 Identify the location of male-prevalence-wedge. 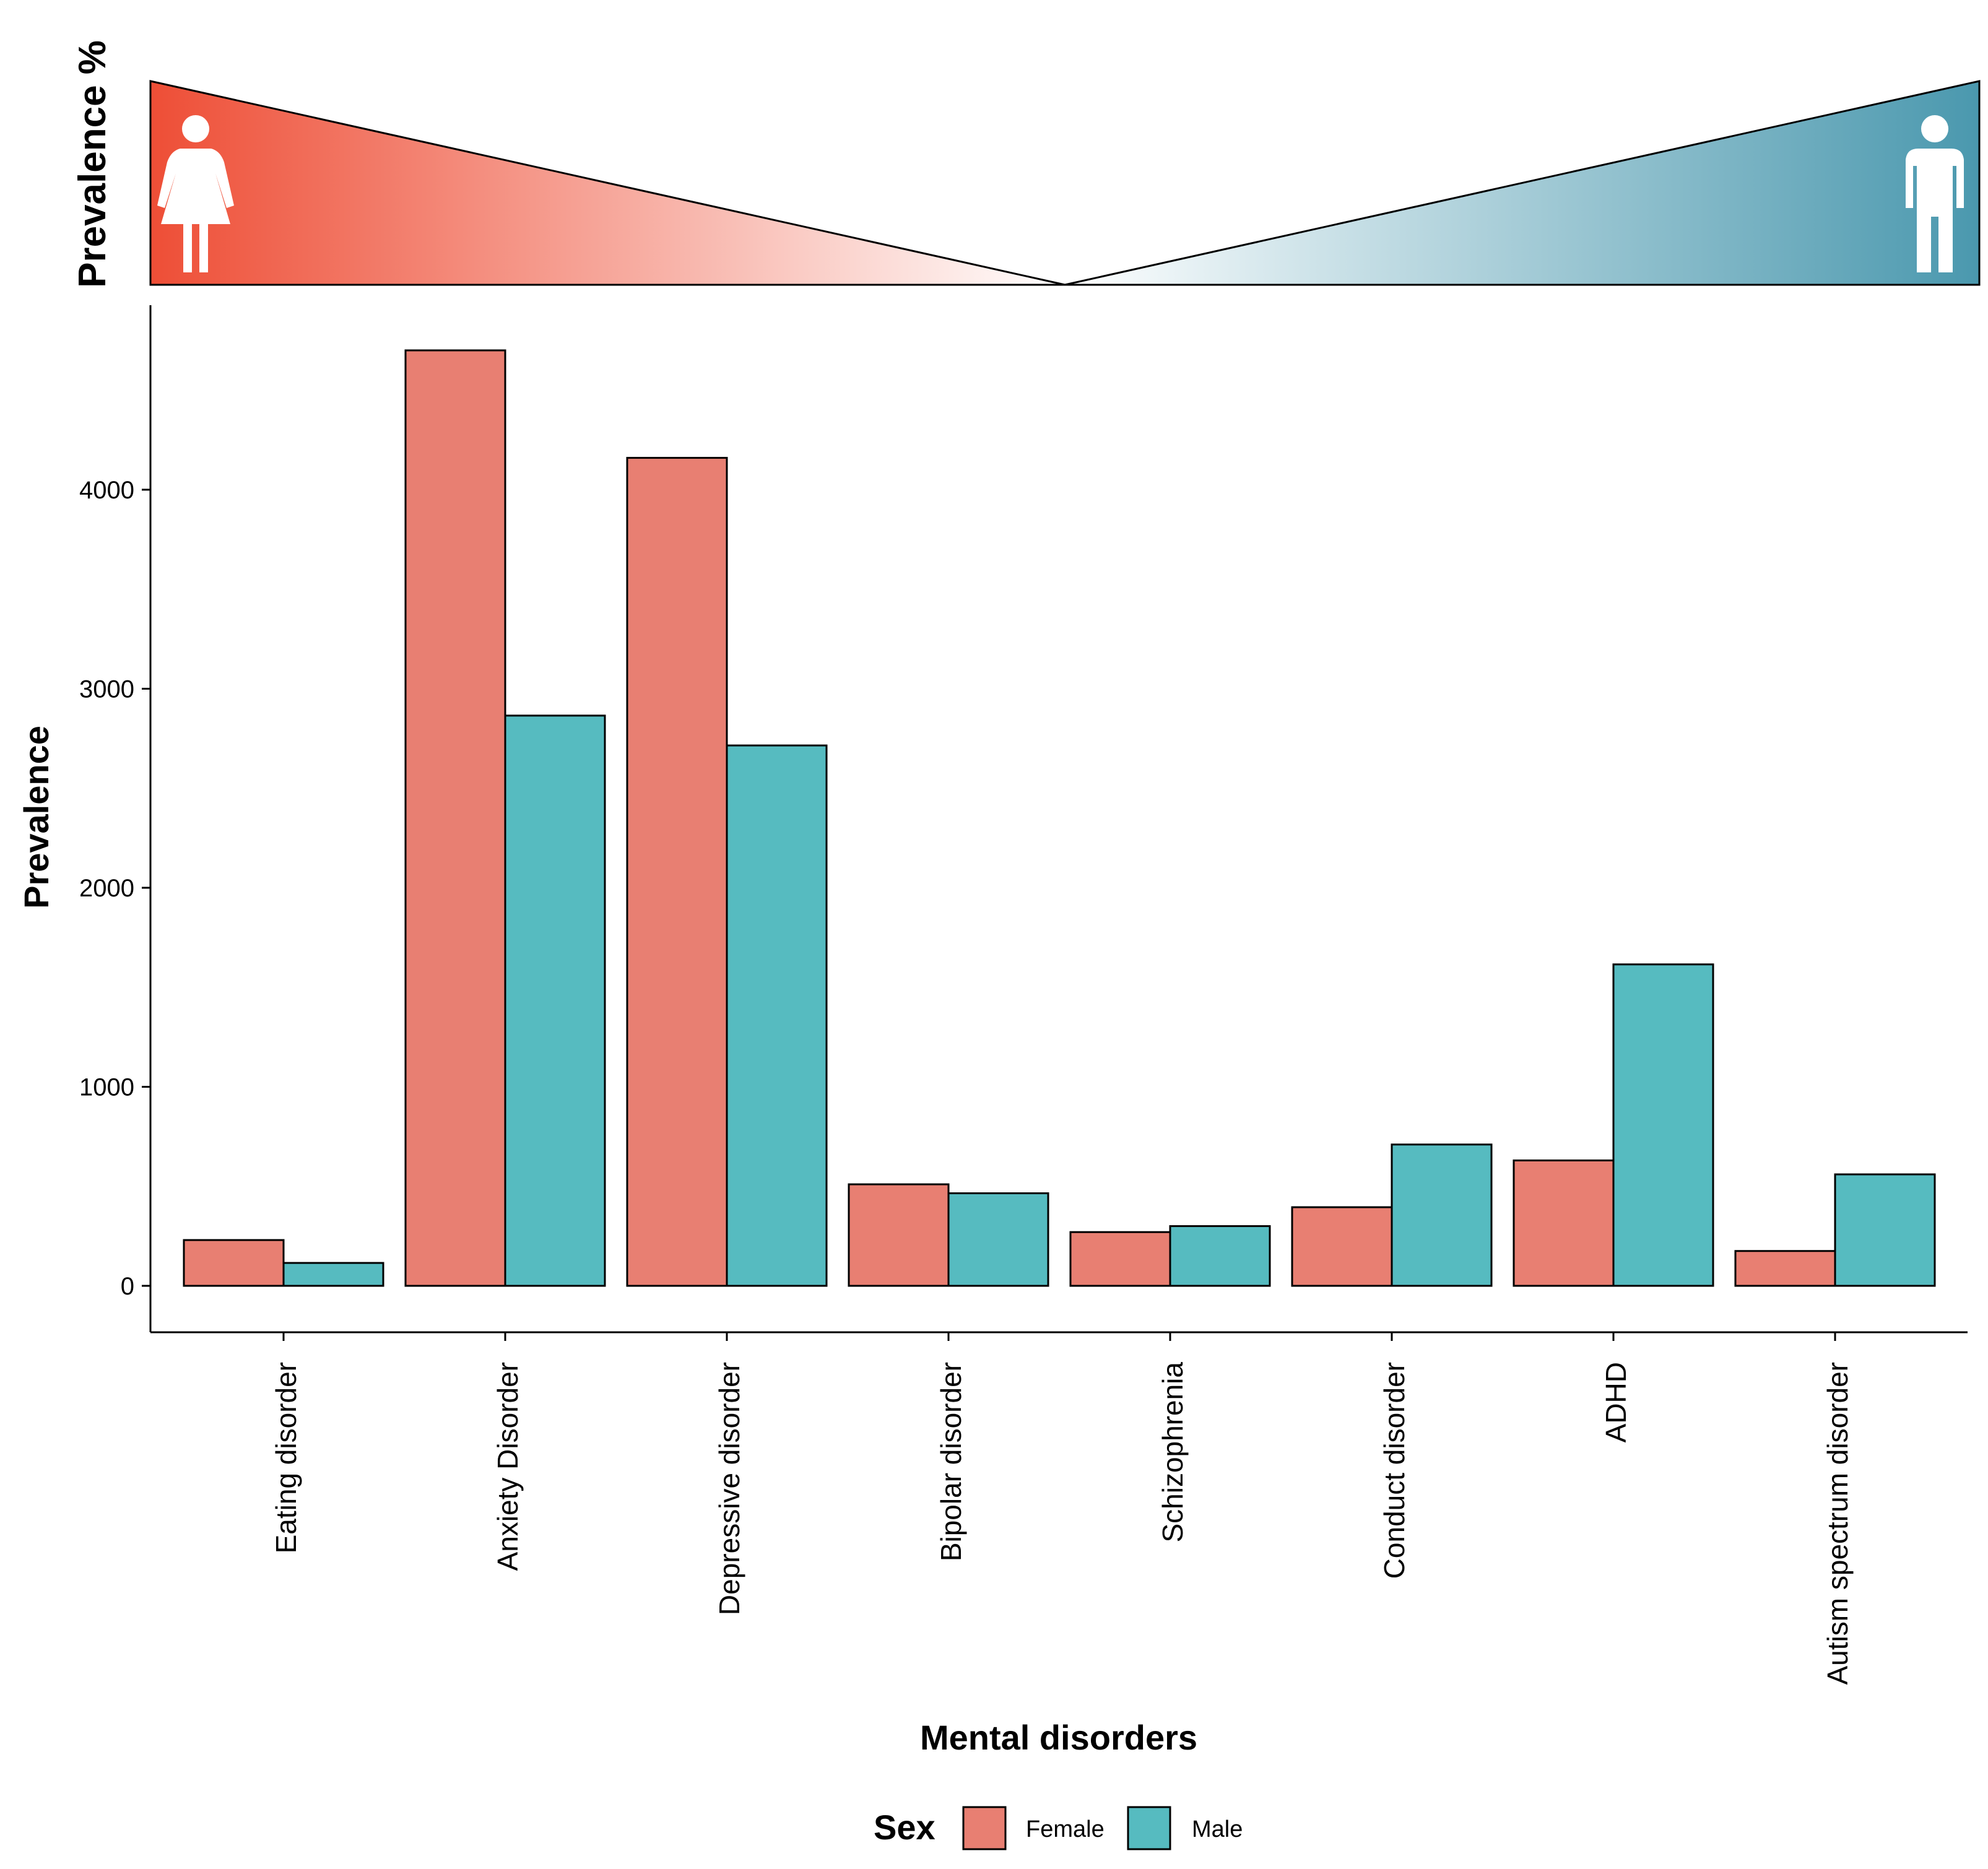
(1522, 183).